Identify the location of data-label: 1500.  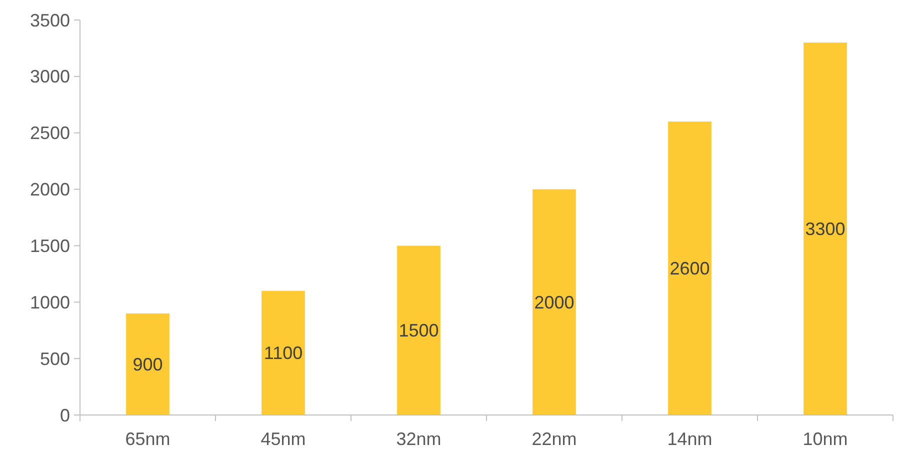
(418, 330).